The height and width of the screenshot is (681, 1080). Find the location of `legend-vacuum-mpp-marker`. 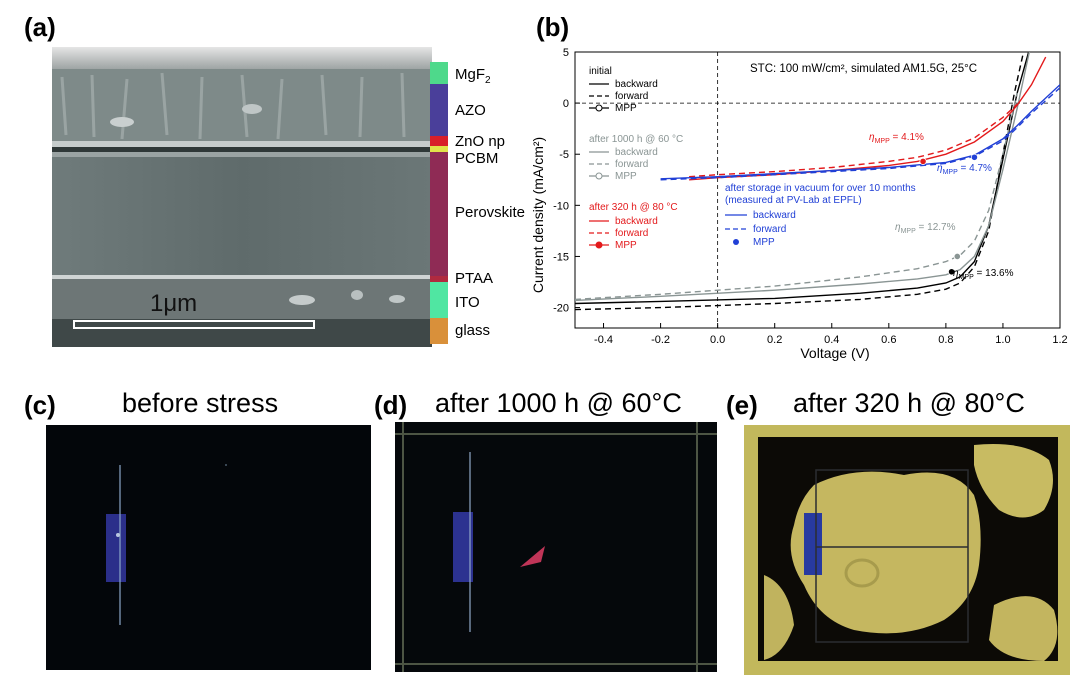

legend-vacuum-mpp-marker is located at coordinates (736, 242).